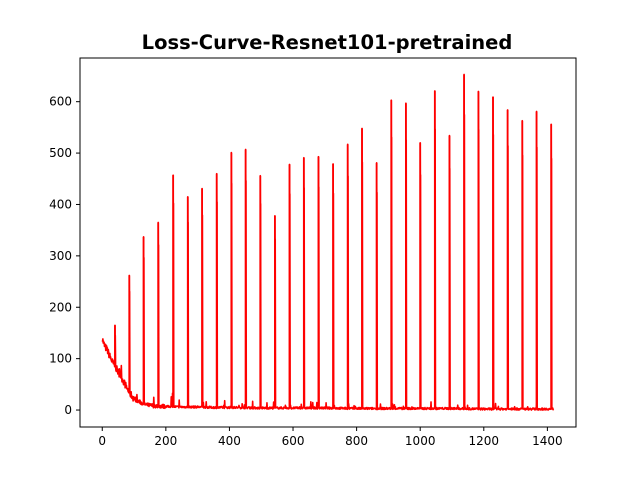 The height and width of the screenshot is (485, 640). Describe the element at coordinates (60, 204) in the screenshot. I see `y-tick-label: 400` at that location.